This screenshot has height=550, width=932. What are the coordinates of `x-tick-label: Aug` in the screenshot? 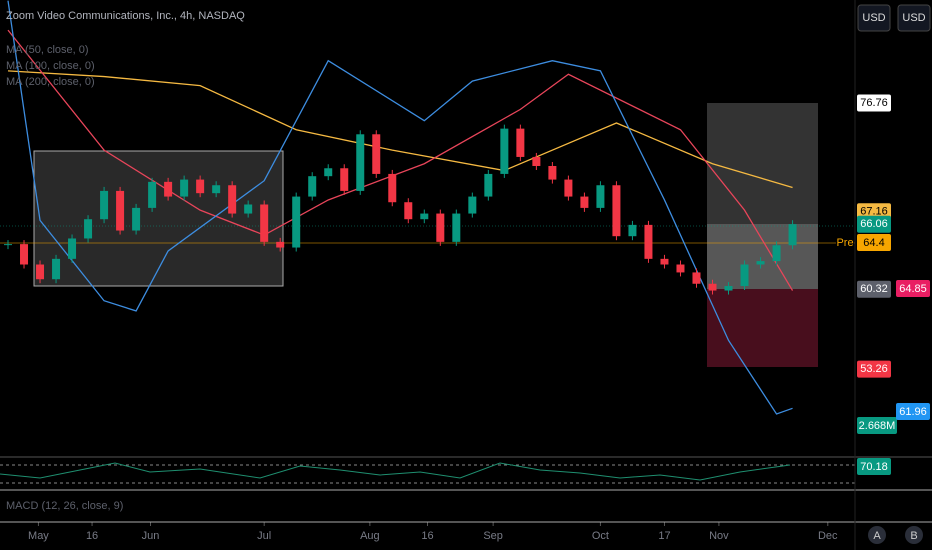 It's located at (370, 536).